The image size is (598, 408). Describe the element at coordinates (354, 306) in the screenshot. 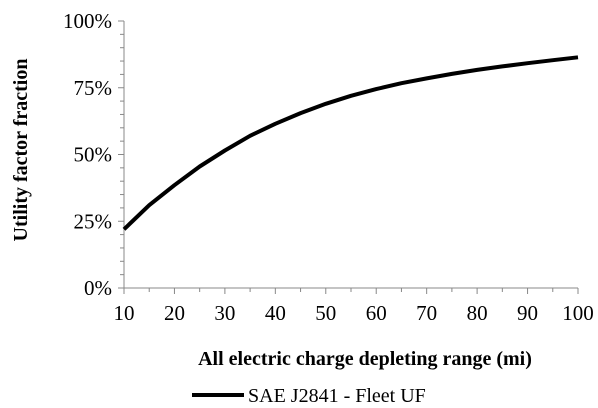

I see `x-axis-ticks: 10 20 30 40 50 60 70 80 90 100` at that location.